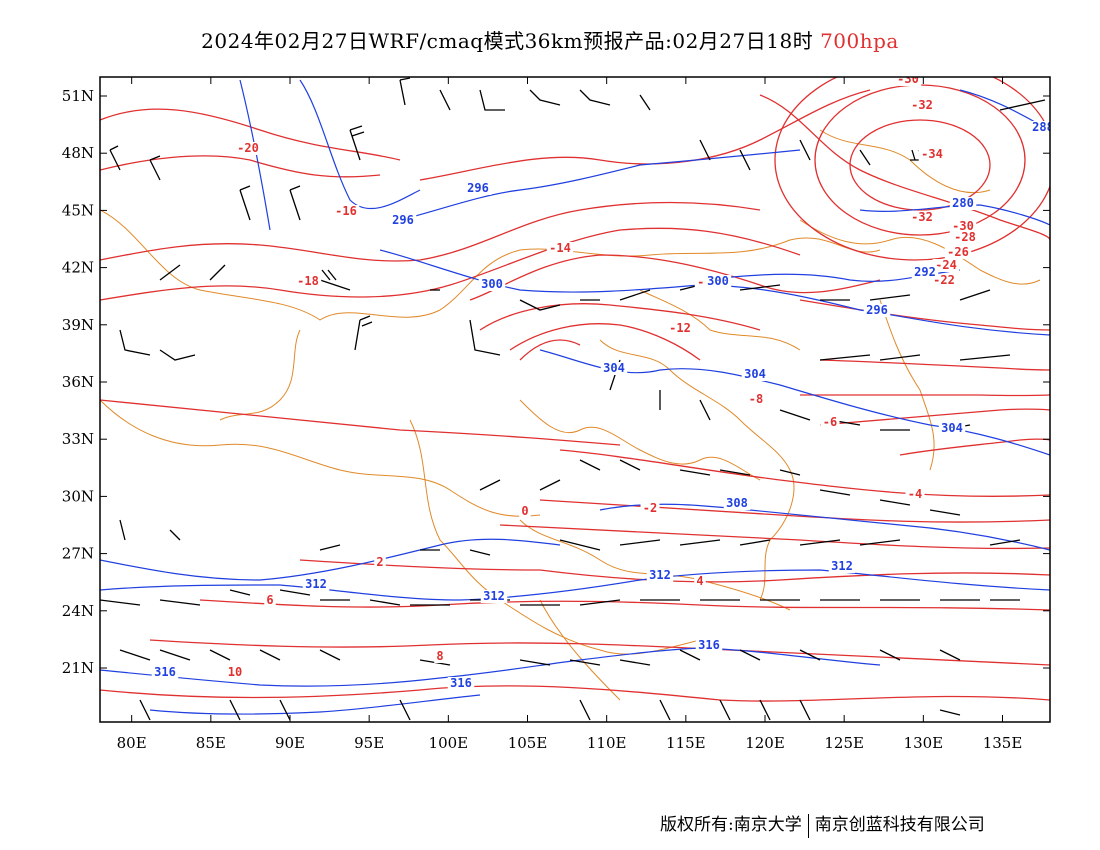 This screenshot has width=1100, height=850. What do you see at coordinates (211, 743) in the screenshot?
I see `lon-label: 85E` at bounding box center [211, 743].